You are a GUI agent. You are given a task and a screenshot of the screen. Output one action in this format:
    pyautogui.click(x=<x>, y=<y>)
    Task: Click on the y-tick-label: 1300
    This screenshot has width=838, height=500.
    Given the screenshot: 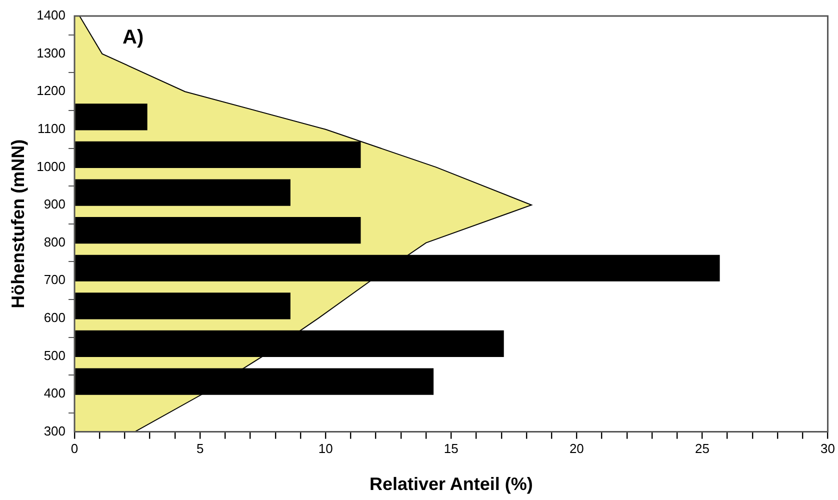 What is the action you would take?
    pyautogui.click(x=51, y=52)
    